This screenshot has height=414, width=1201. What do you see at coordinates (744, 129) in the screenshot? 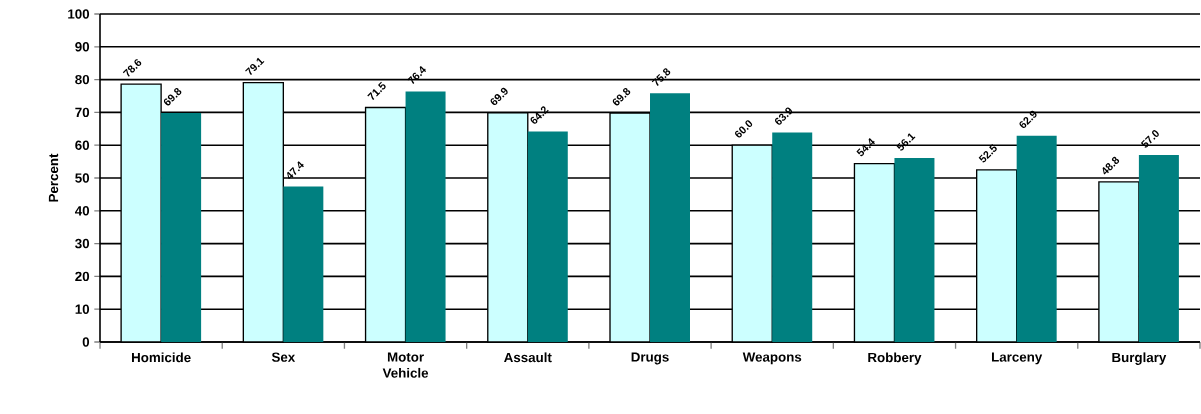
I see `data-label: 60.0` at bounding box center [744, 129].